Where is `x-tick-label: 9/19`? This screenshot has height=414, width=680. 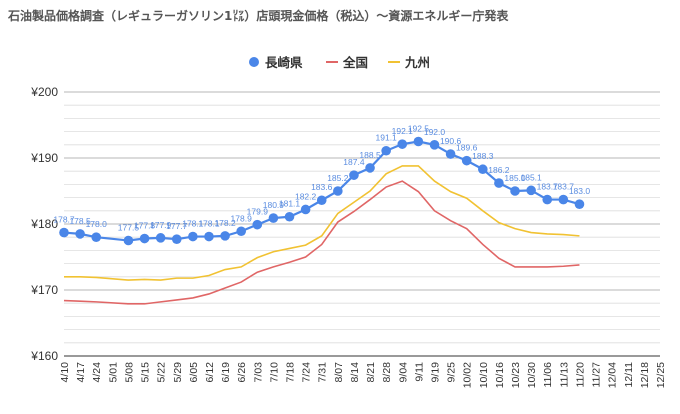
x-tick-label: 9/19 is located at coordinates (435, 372).